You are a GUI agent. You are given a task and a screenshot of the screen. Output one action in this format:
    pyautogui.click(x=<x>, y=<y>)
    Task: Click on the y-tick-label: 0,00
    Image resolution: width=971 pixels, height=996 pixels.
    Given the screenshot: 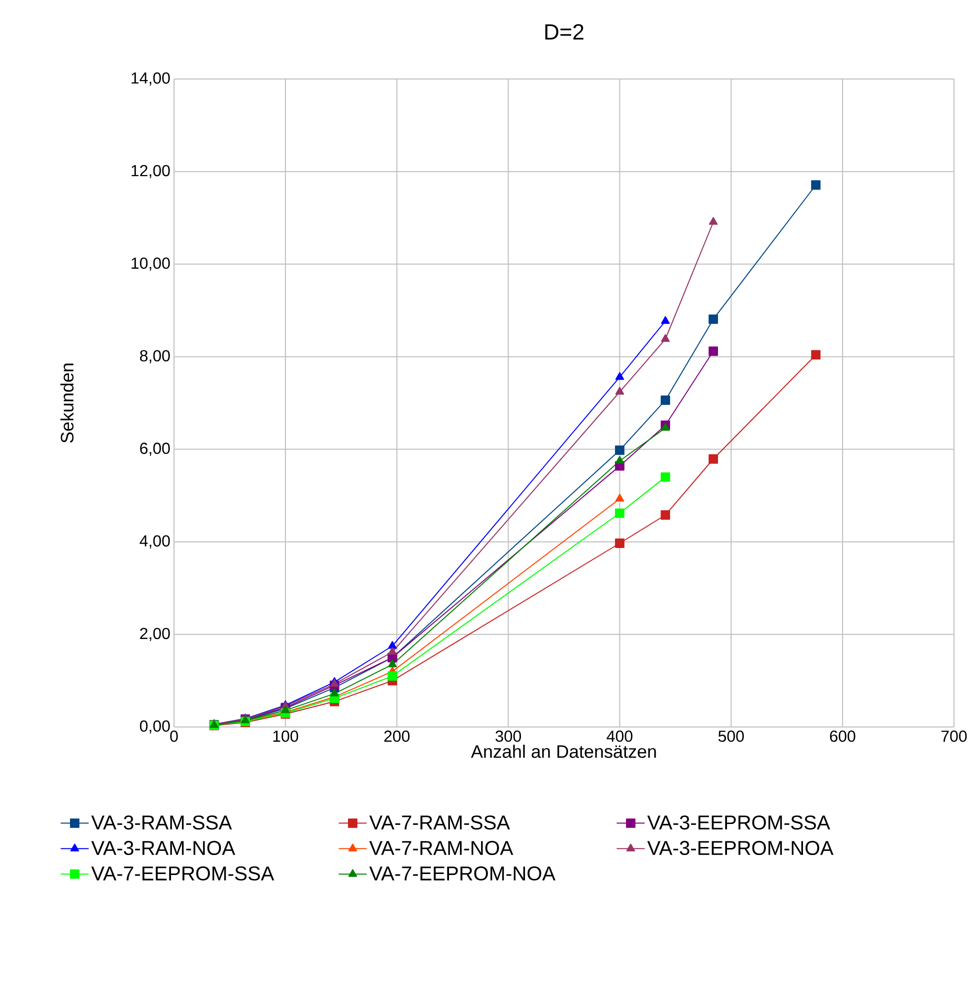 What is the action you would take?
    pyautogui.click(x=155, y=727)
    